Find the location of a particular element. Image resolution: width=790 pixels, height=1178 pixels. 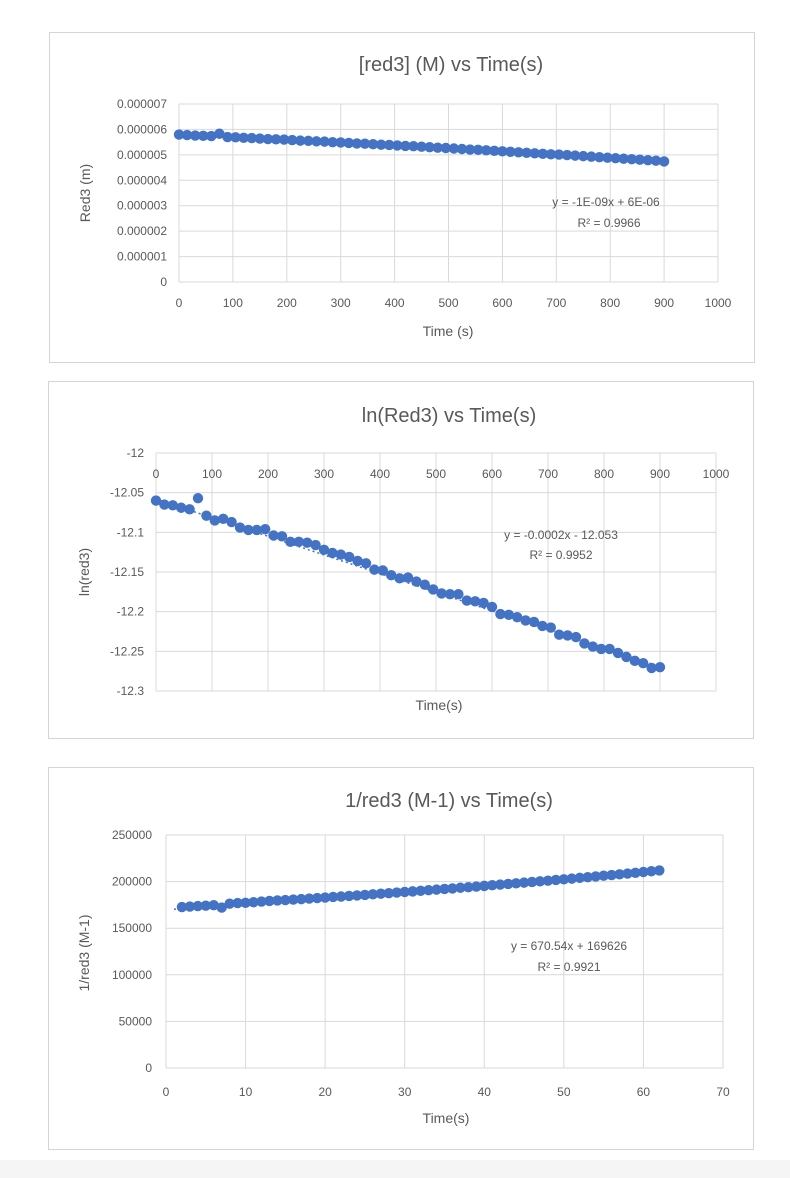

x-tick-label: 100 is located at coordinates (212, 474).